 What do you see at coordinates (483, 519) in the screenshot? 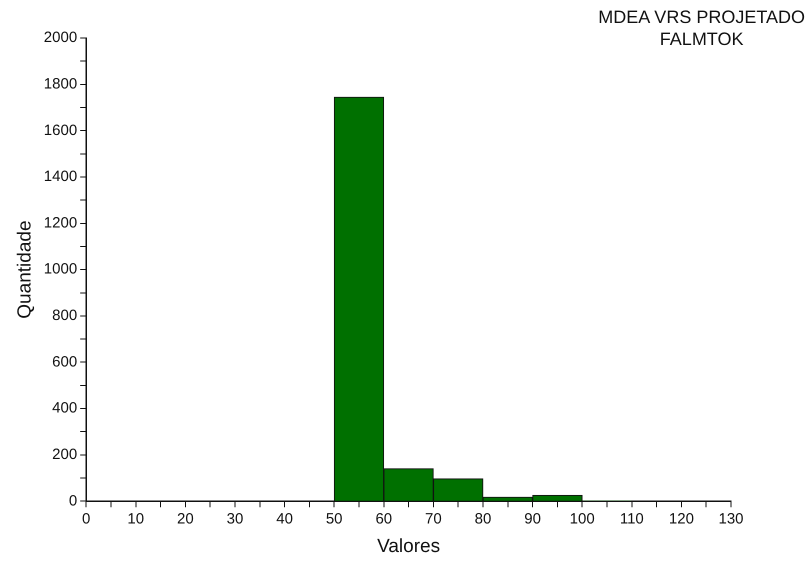
I see `x-tick-label: 80` at bounding box center [483, 519].